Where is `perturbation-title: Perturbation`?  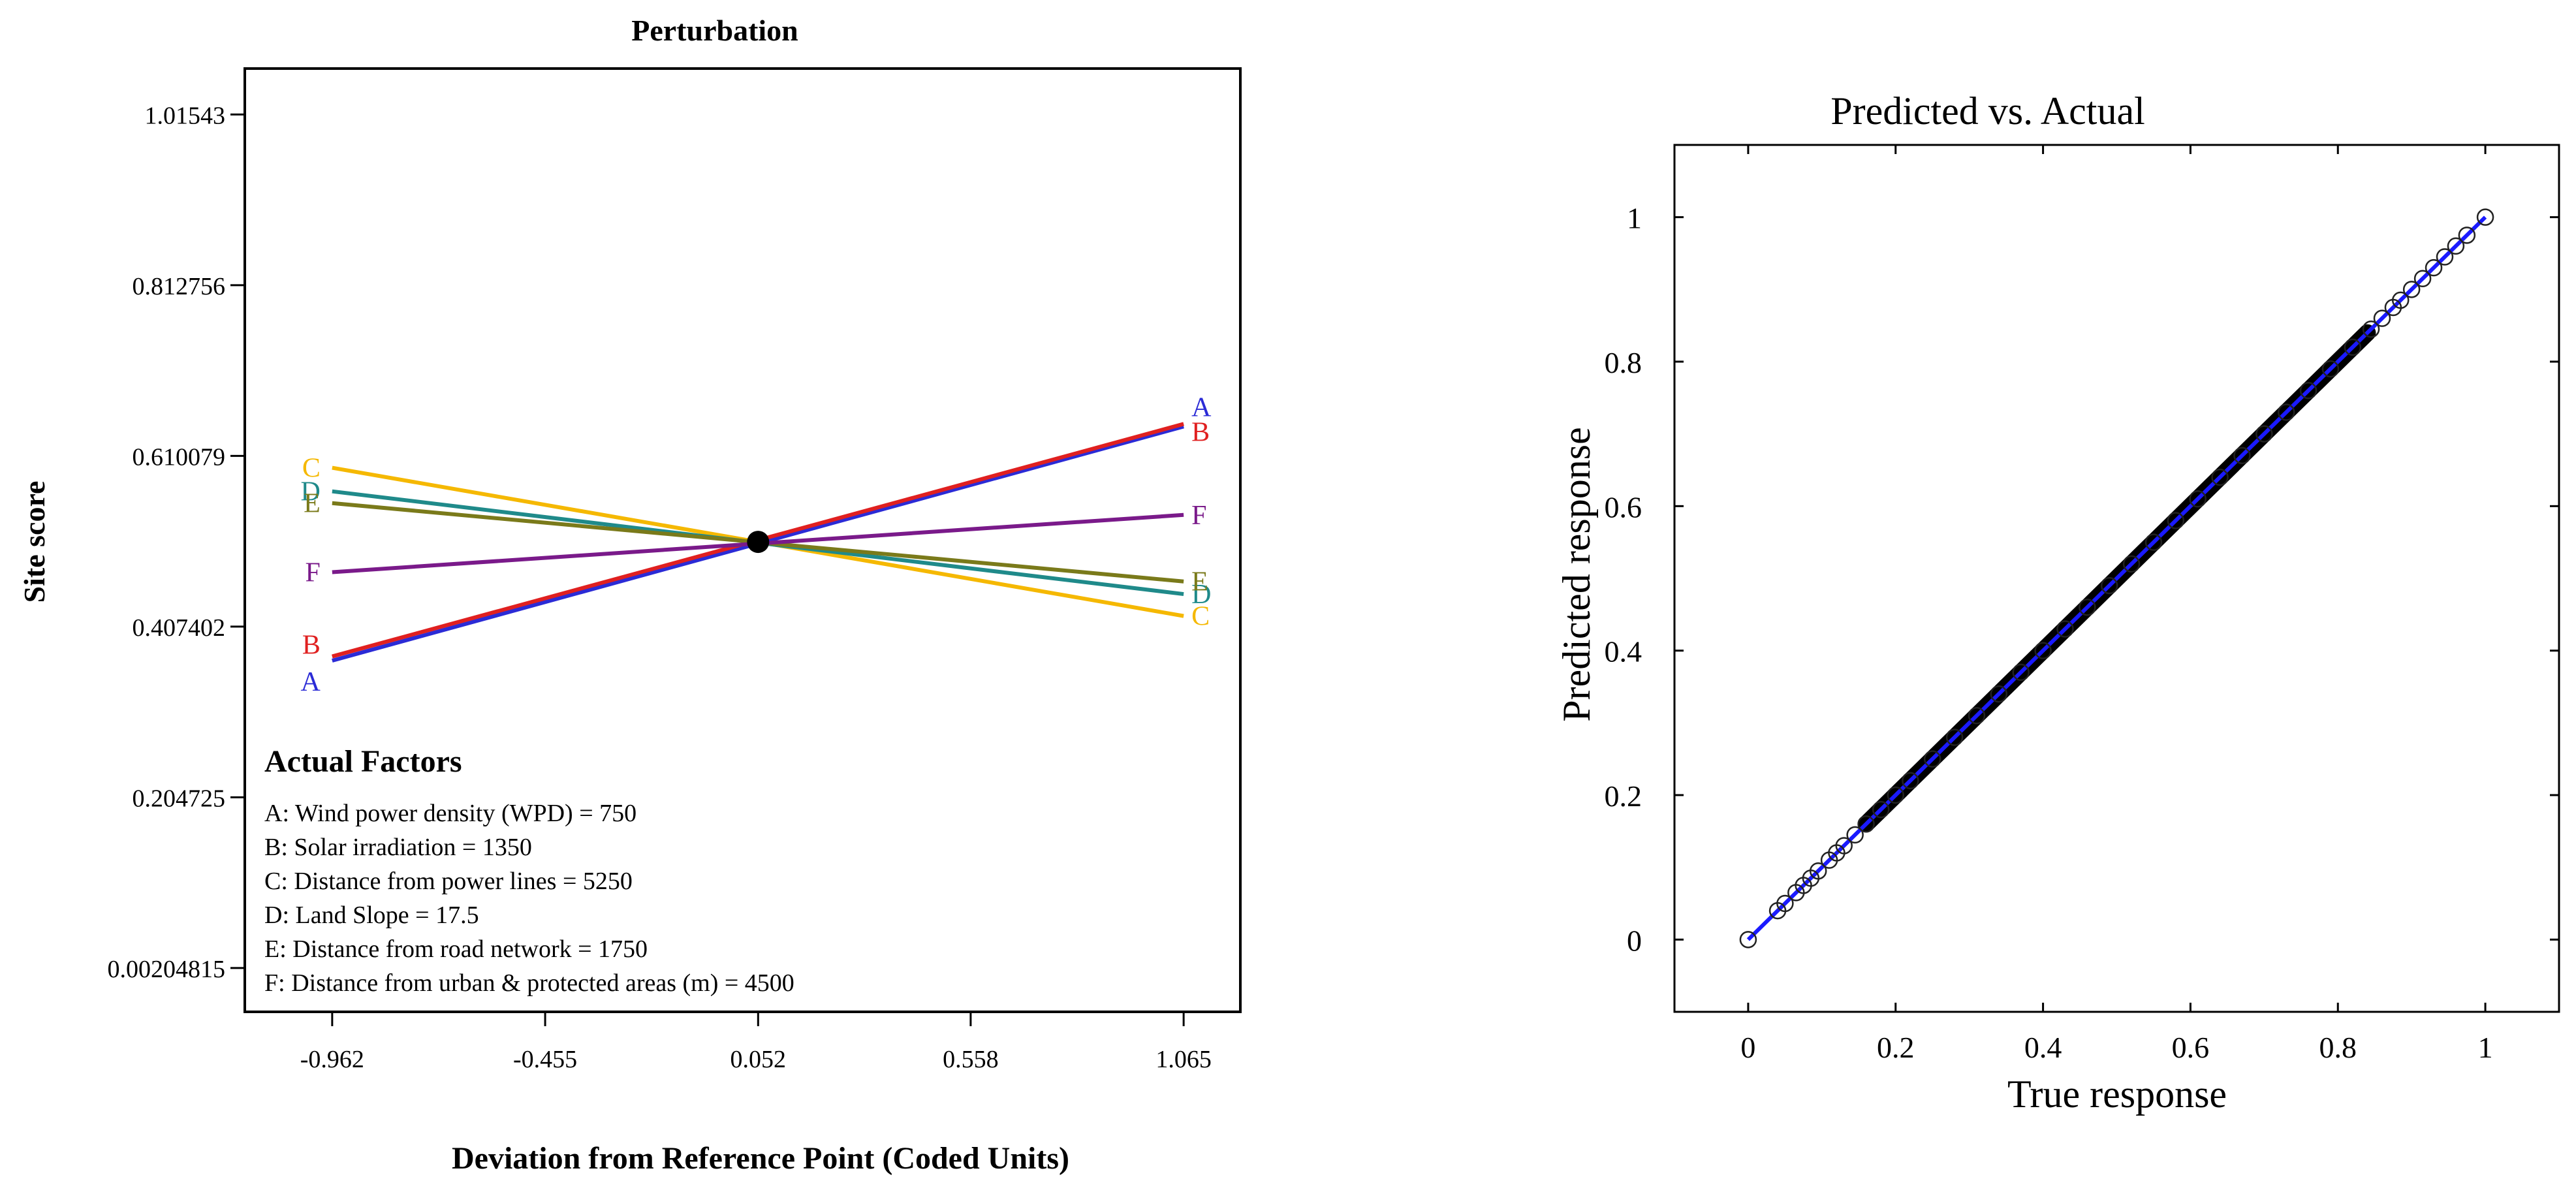 perturbation-title: Perturbation is located at coordinates (714, 31).